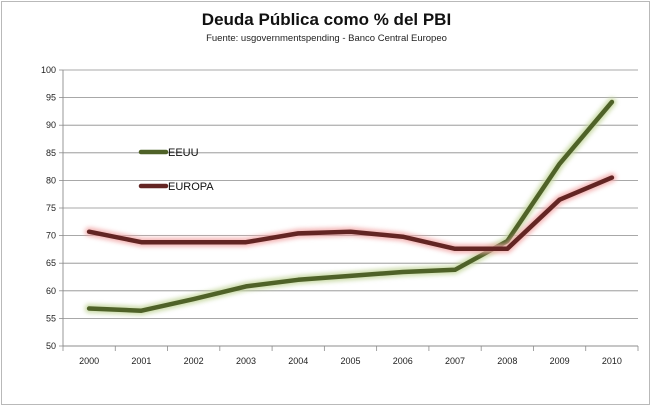  I want to click on legend-label-europa: EUROPA, so click(191, 187).